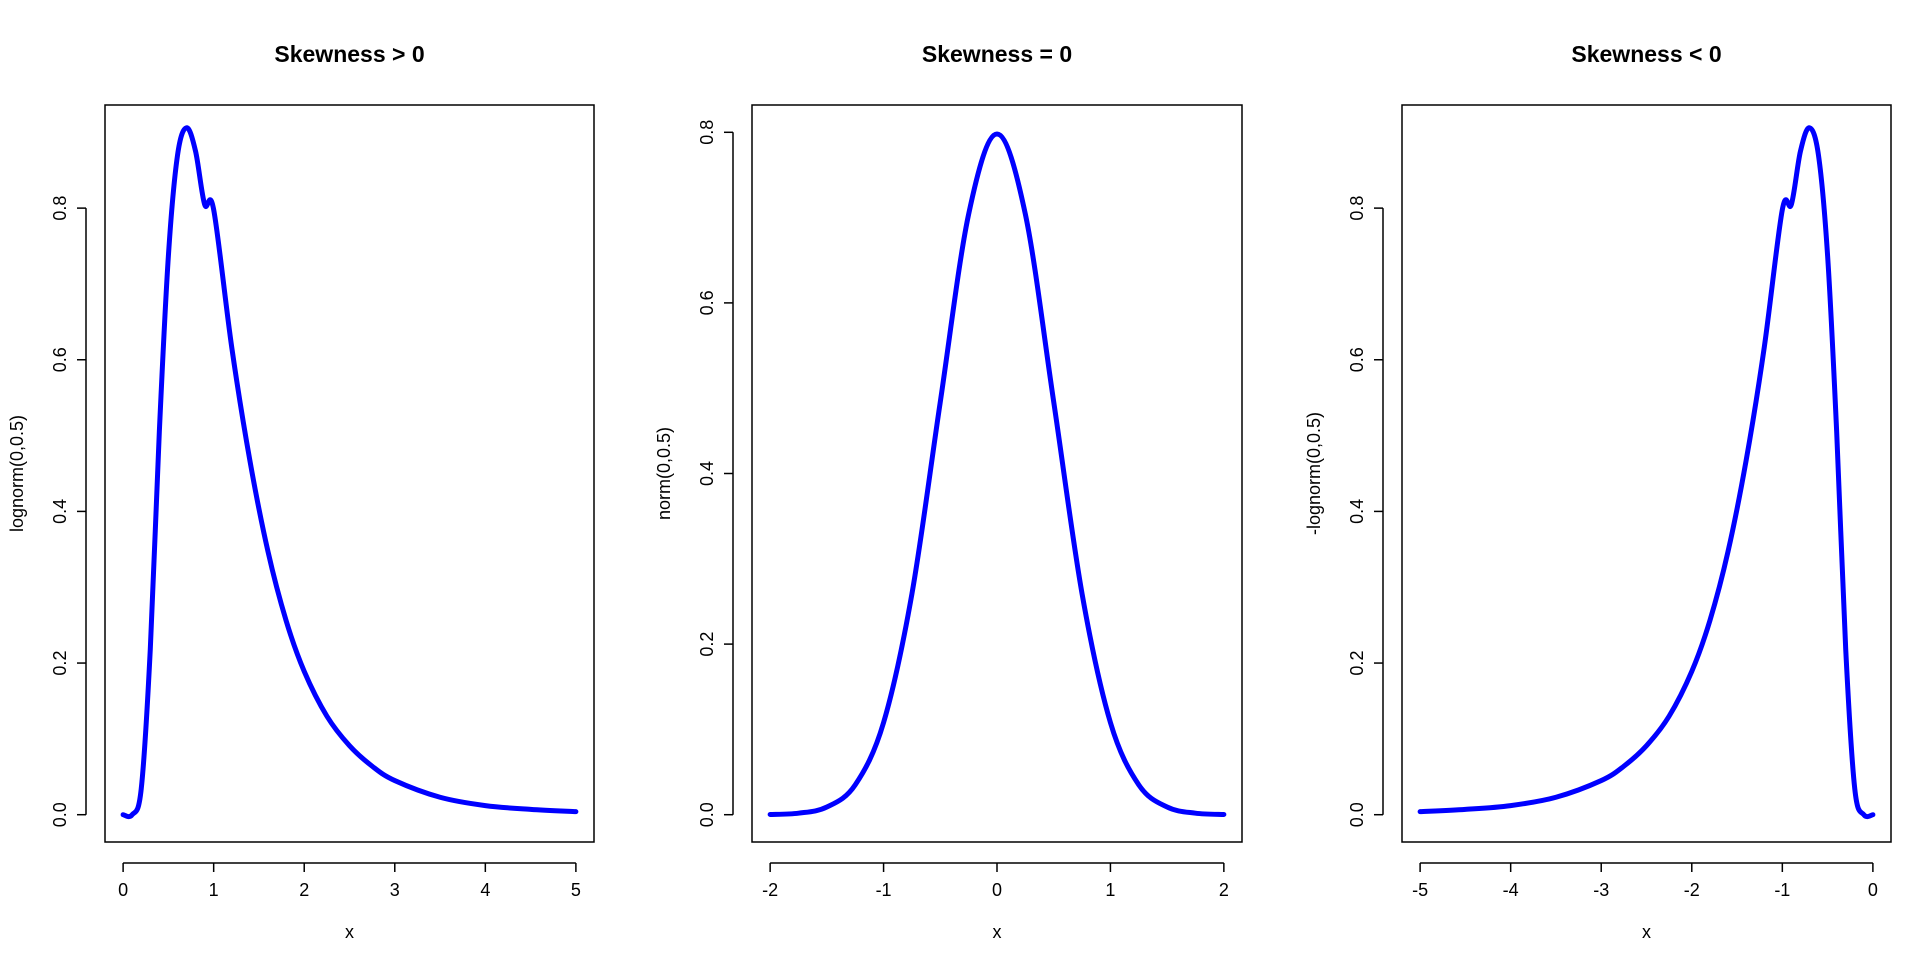 The height and width of the screenshot is (960, 1920). I want to click on y-axis-label: -lognorm(0,0.5), so click(1314, 473).